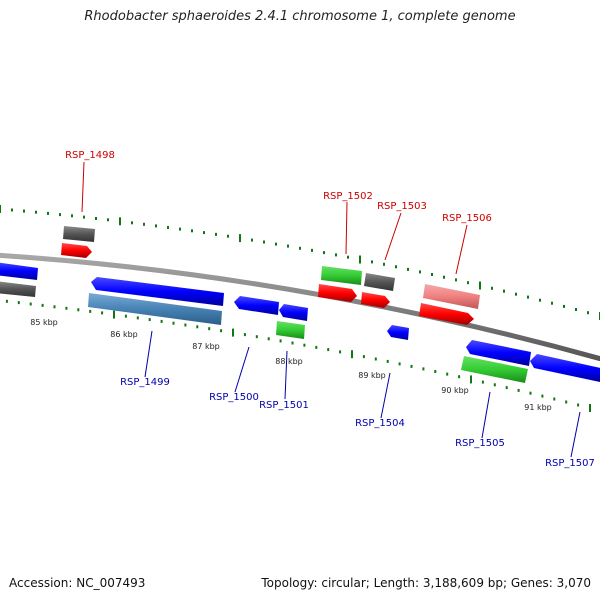 The width and height of the screenshot is (600, 600). What do you see at coordinates (124, 334) in the screenshot?
I see `kbp-label: 86 kbp` at bounding box center [124, 334].